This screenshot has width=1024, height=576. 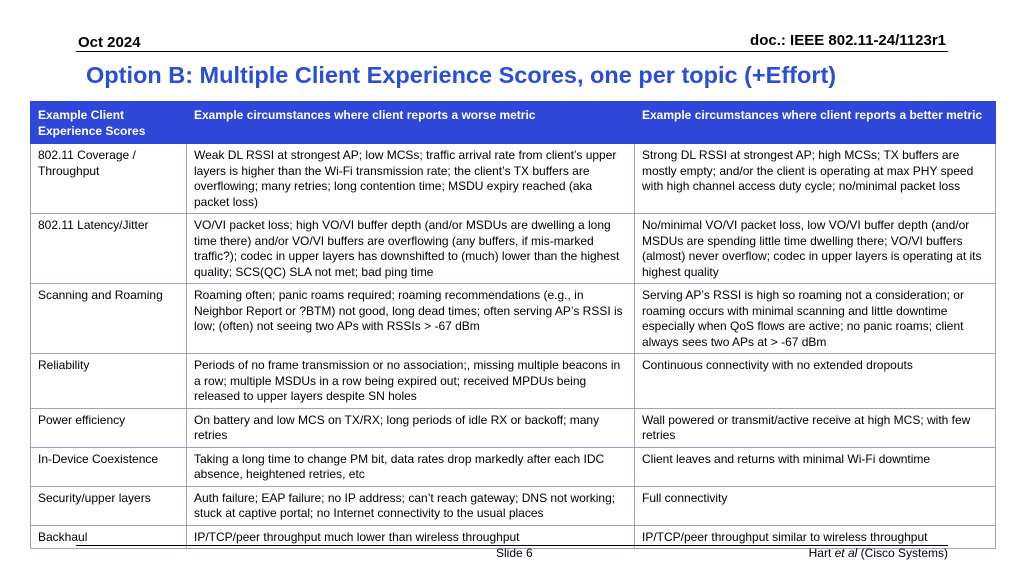 What do you see at coordinates (108, 318) in the screenshot?
I see `score-name: Scanning and Roaming` at bounding box center [108, 318].